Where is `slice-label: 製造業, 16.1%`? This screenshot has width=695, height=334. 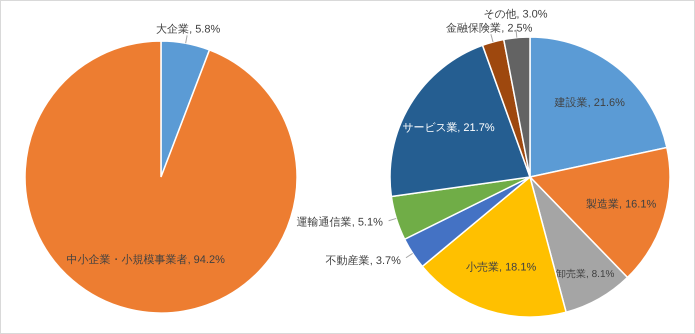
slice-label: 製造業, 16.1% is located at coordinates (621, 204).